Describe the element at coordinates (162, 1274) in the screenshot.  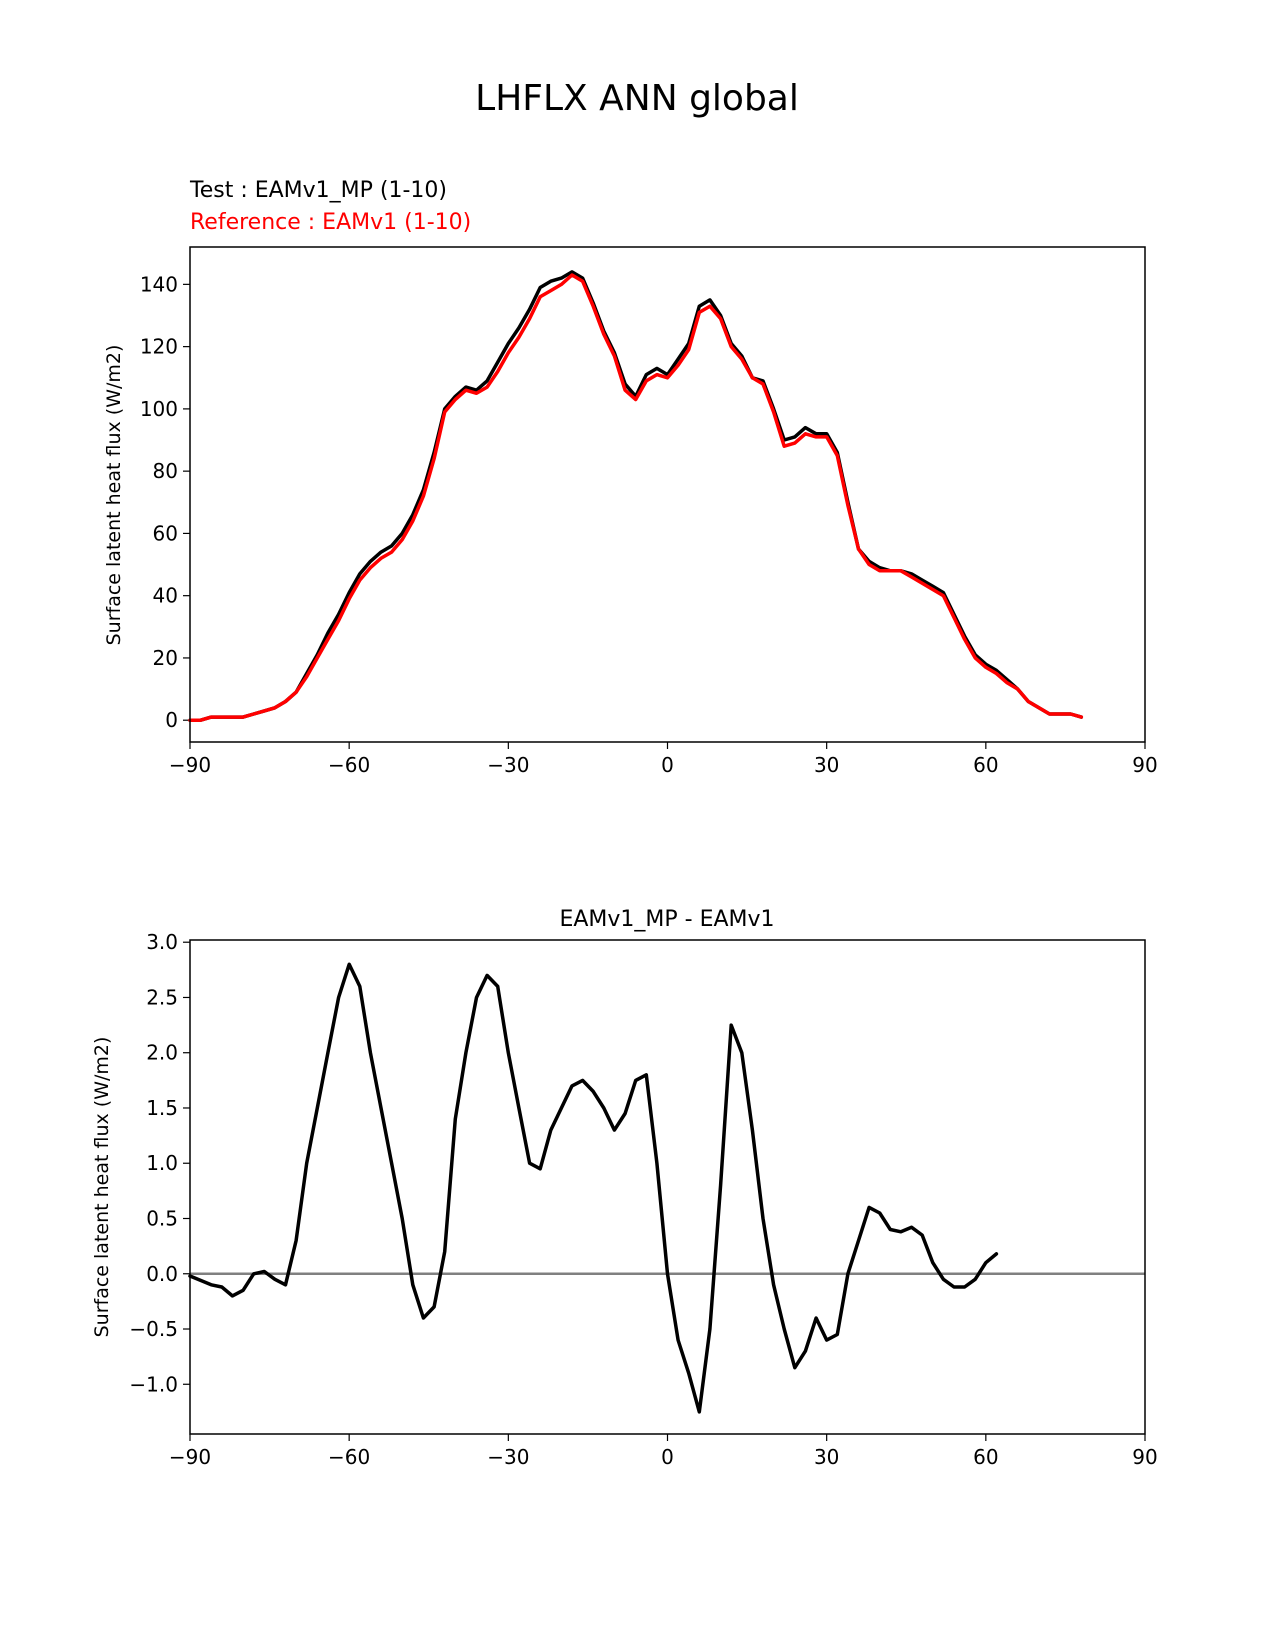
I see `y-tick-label: 0.0` at that location.